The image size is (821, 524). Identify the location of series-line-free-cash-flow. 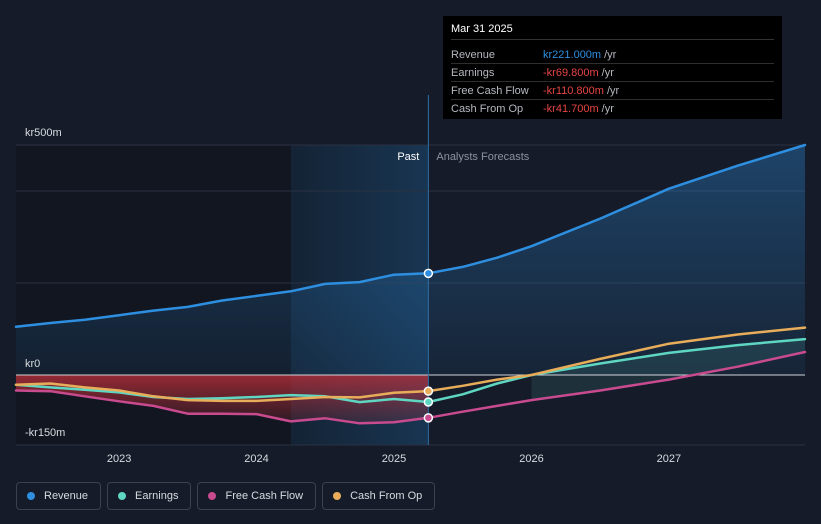
(410, 387).